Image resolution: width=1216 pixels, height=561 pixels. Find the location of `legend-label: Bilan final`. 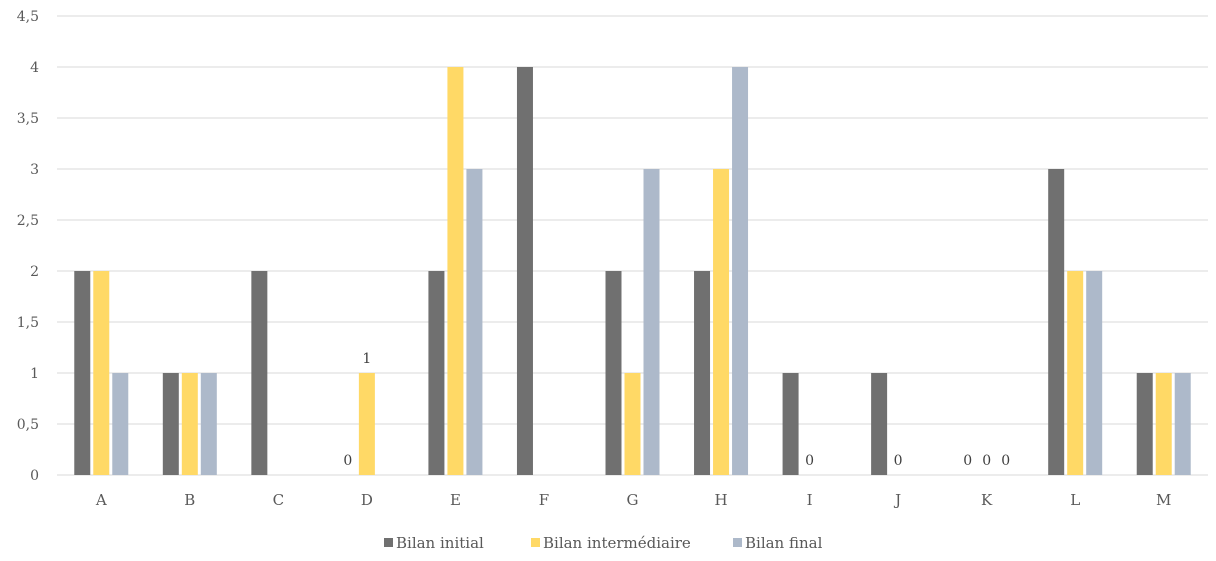

legend-label: Bilan final is located at coordinates (784, 543).